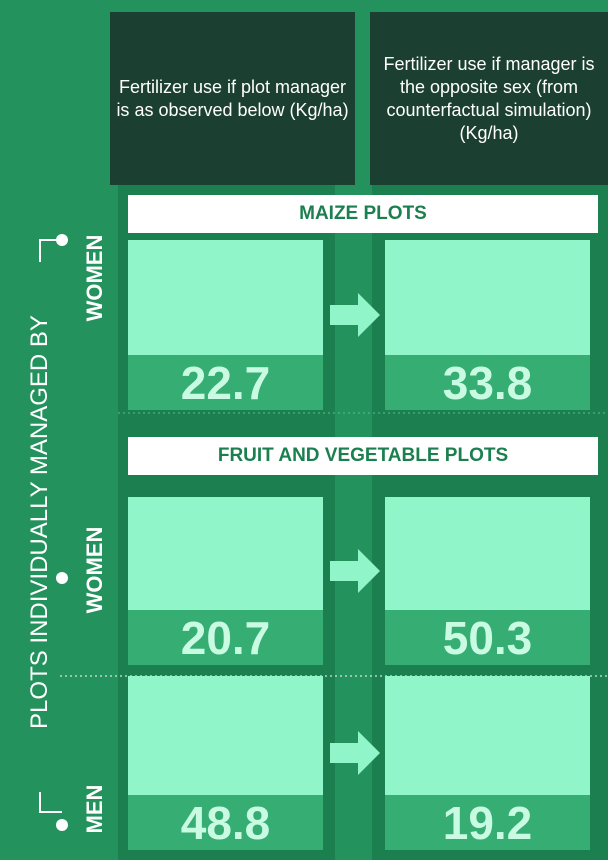 The width and height of the screenshot is (608, 860). What do you see at coordinates (487, 637) in the screenshot?
I see `fertilizer-value: 50.3` at bounding box center [487, 637].